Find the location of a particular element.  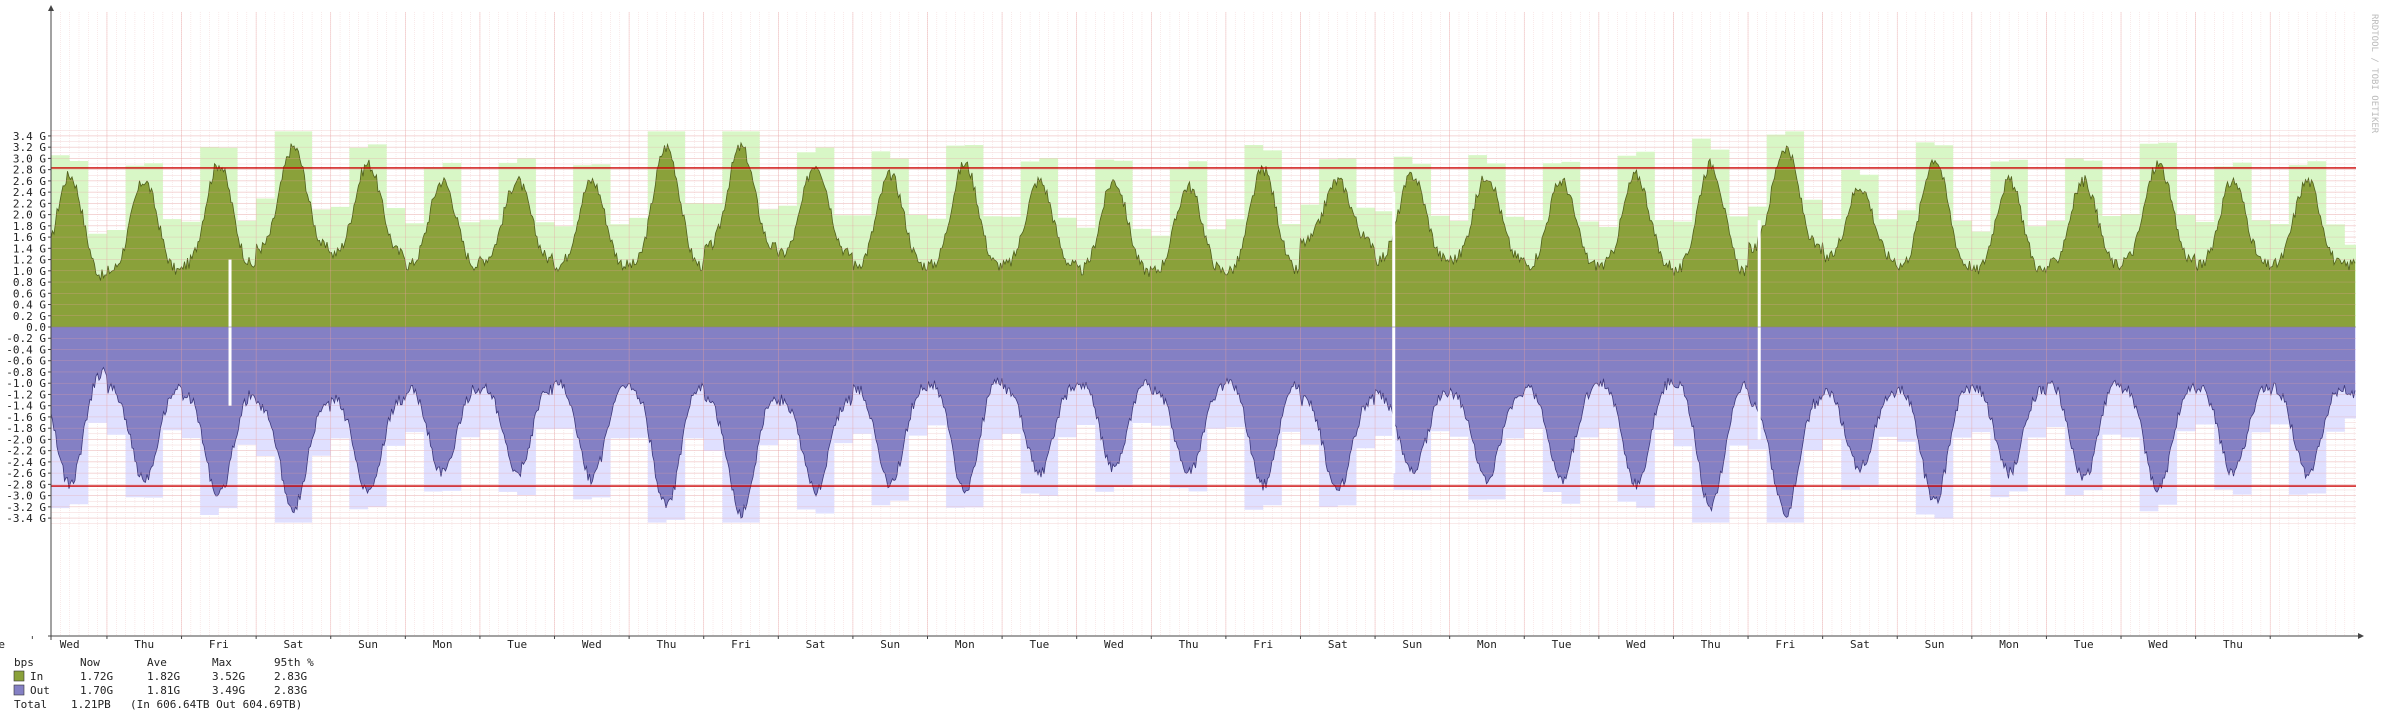

legend-in-max: 3.52G is located at coordinates (228, 676).